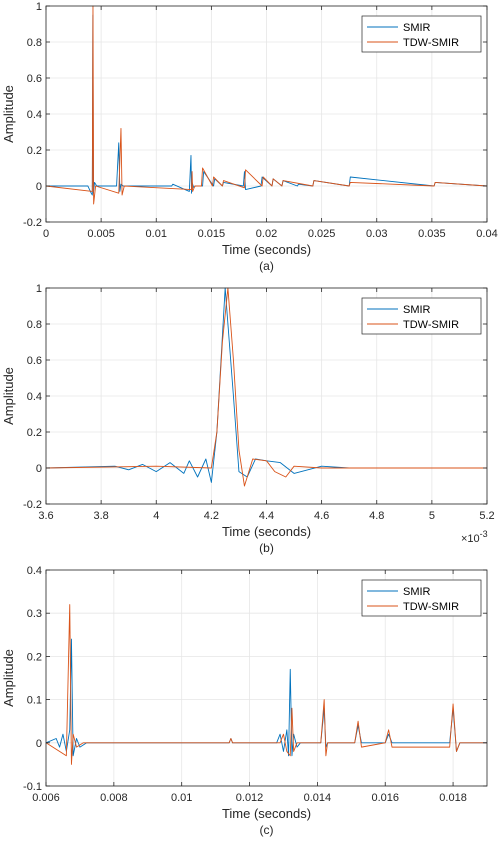 This screenshot has width=502, height=842. Describe the element at coordinates (46, 798) in the screenshot. I see `x-tick-label: 0.006` at that location.